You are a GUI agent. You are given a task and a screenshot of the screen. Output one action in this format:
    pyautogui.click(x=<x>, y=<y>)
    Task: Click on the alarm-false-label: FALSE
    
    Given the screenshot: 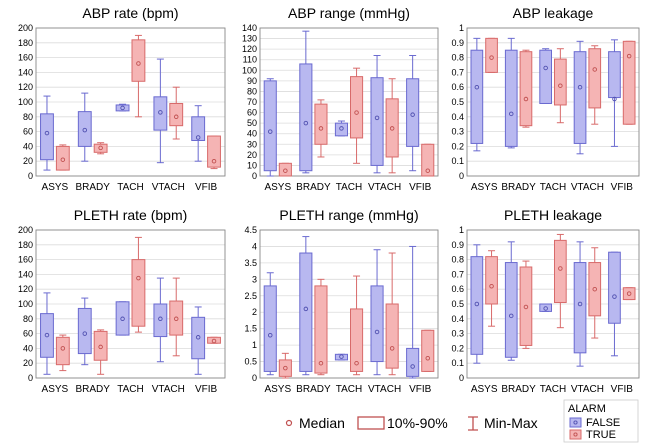 What is the action you would take?
    pyautogui.click(x=603, y=423)
    